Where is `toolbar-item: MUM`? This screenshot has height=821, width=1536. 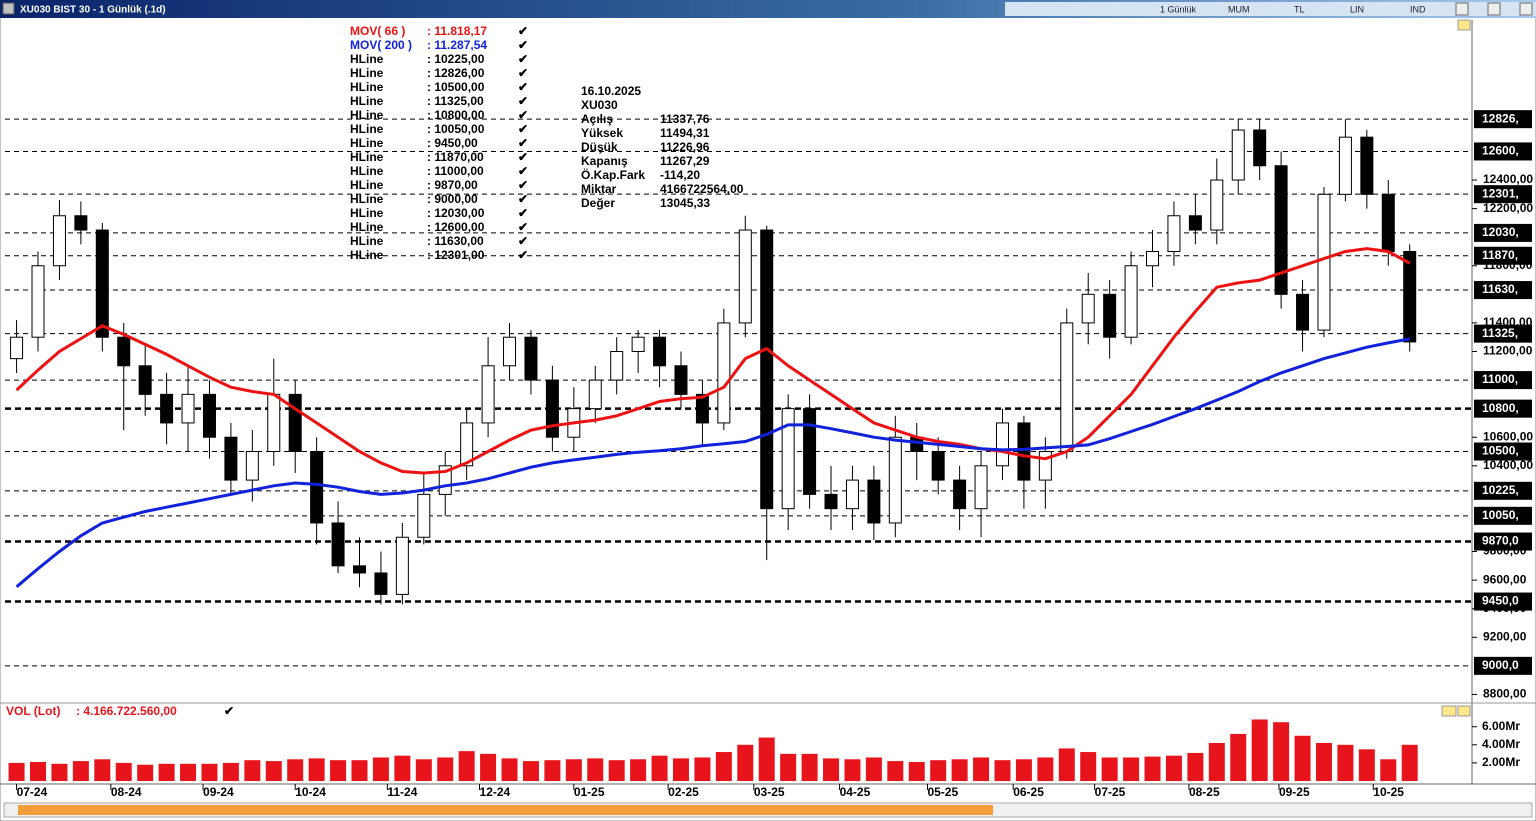
toolbar-item: MUM is located at coordinates (1239, 9).